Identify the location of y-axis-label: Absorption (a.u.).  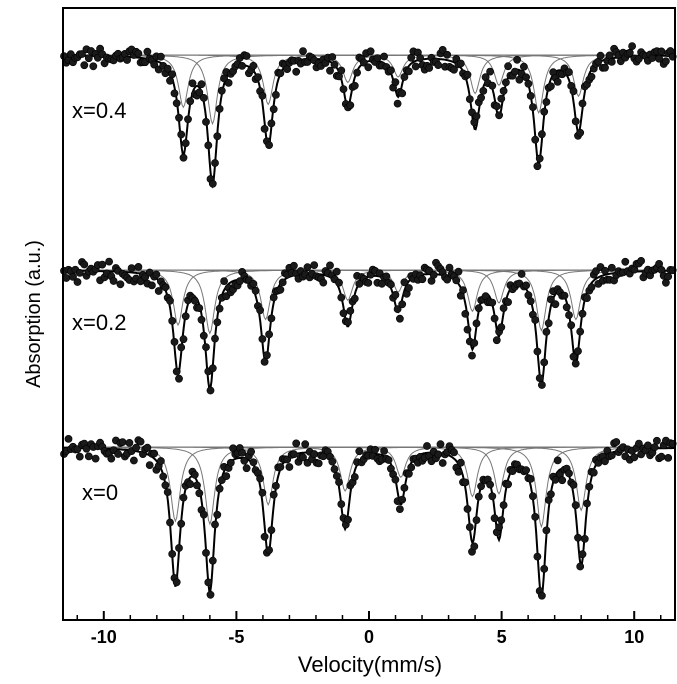
(34, 314).